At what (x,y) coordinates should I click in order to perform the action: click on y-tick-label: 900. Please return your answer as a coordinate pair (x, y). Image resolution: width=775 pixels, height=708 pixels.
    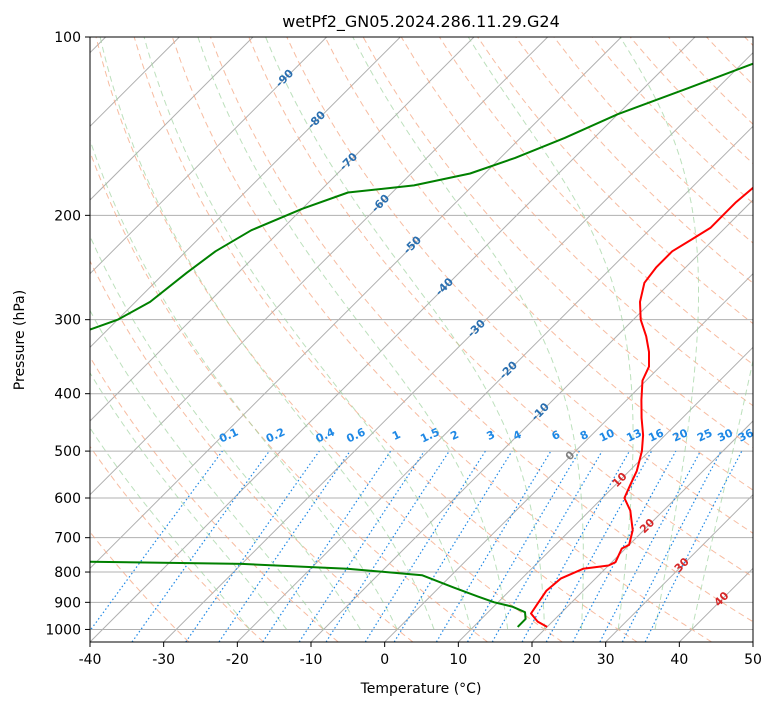
    Looking at the image, I should click on (67, 603).